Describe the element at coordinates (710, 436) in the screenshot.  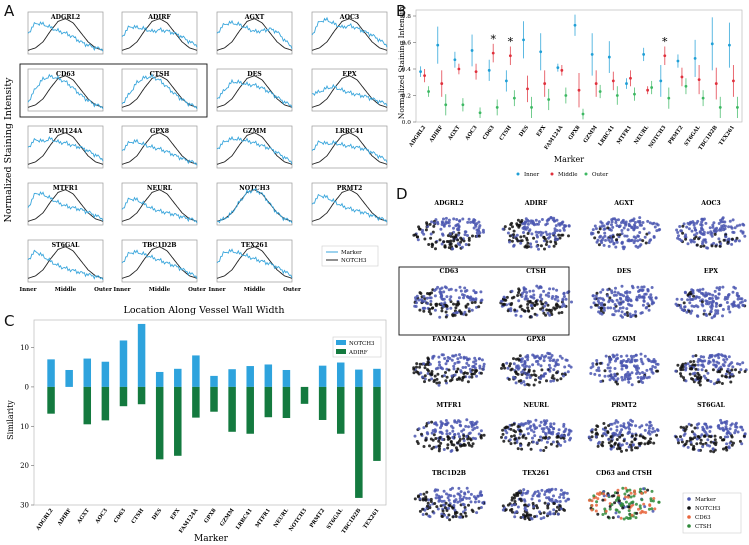
I see `panel-d-scatter-st6gal` at that location.